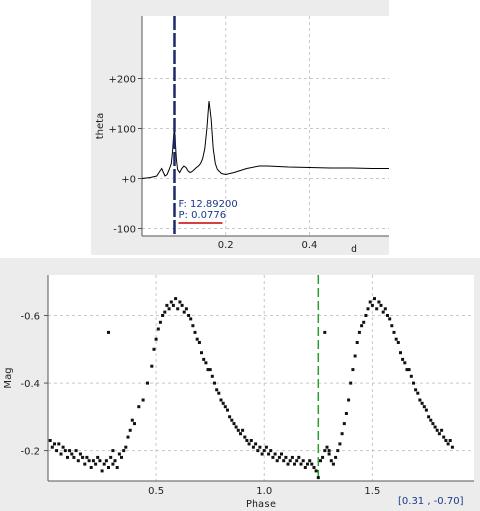  What do you see at coordinates (261, 504) in the screenshot?
I see `x-axis-title: Phase` at bounding box center [261, 504].